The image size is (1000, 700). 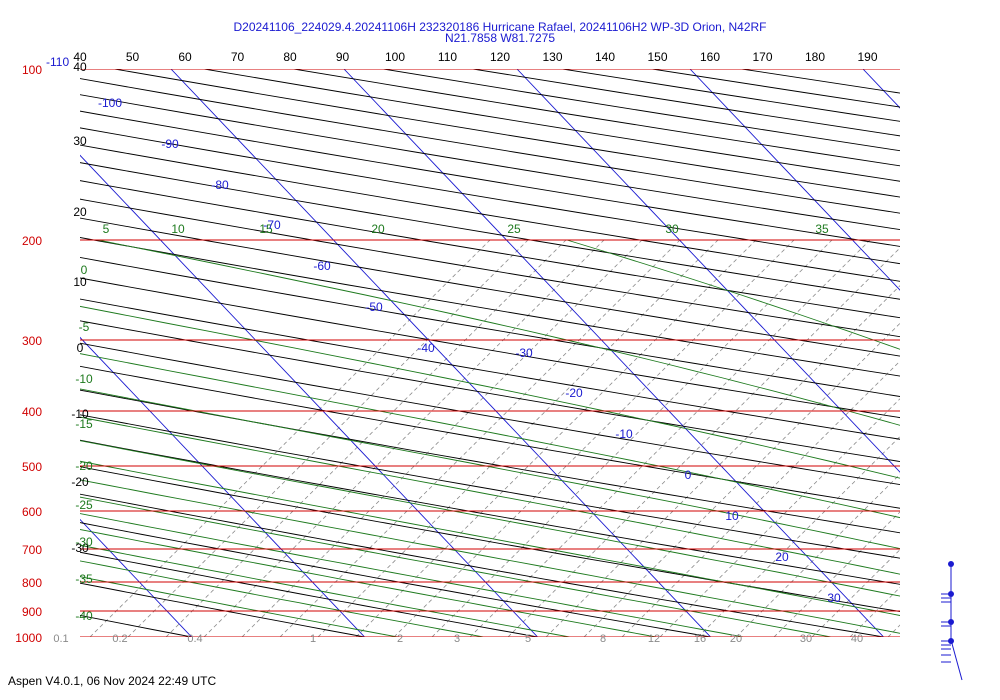 What do you see at coordinates (426, 348) in the screenshot?
I see `isotherm-label: -40` at bounding box center [426, 348].